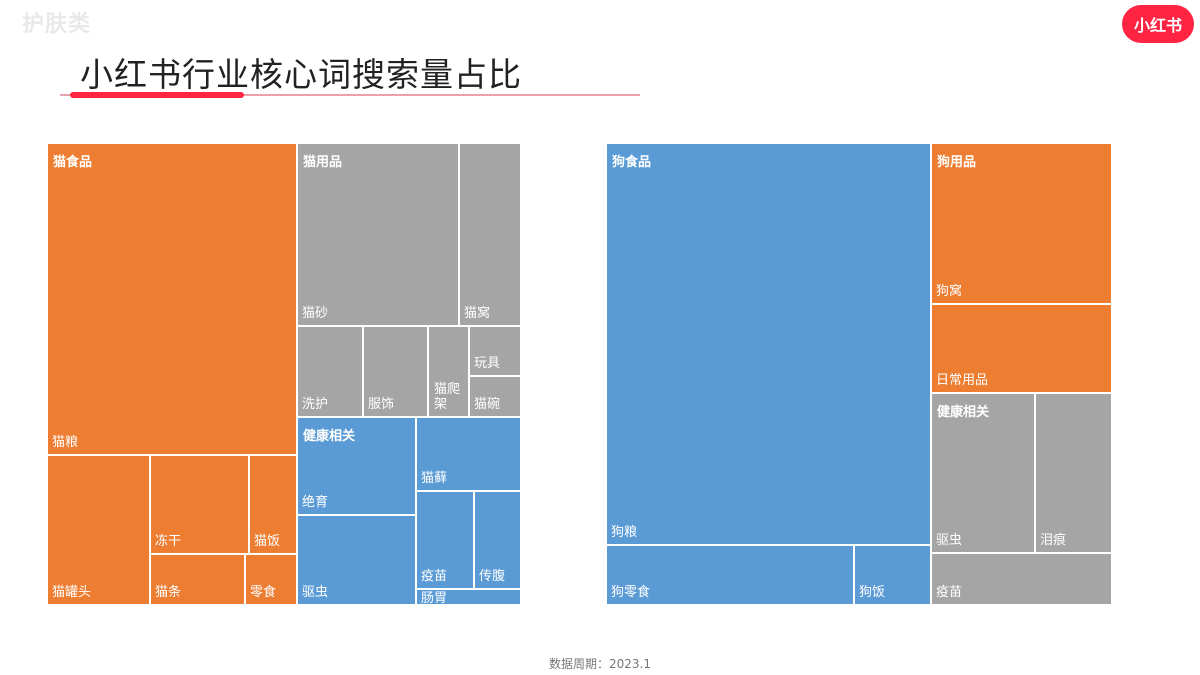  Describe the element at coordinates (487, 363) in the screenshot. I see `cell-label: 玩具` at that location.